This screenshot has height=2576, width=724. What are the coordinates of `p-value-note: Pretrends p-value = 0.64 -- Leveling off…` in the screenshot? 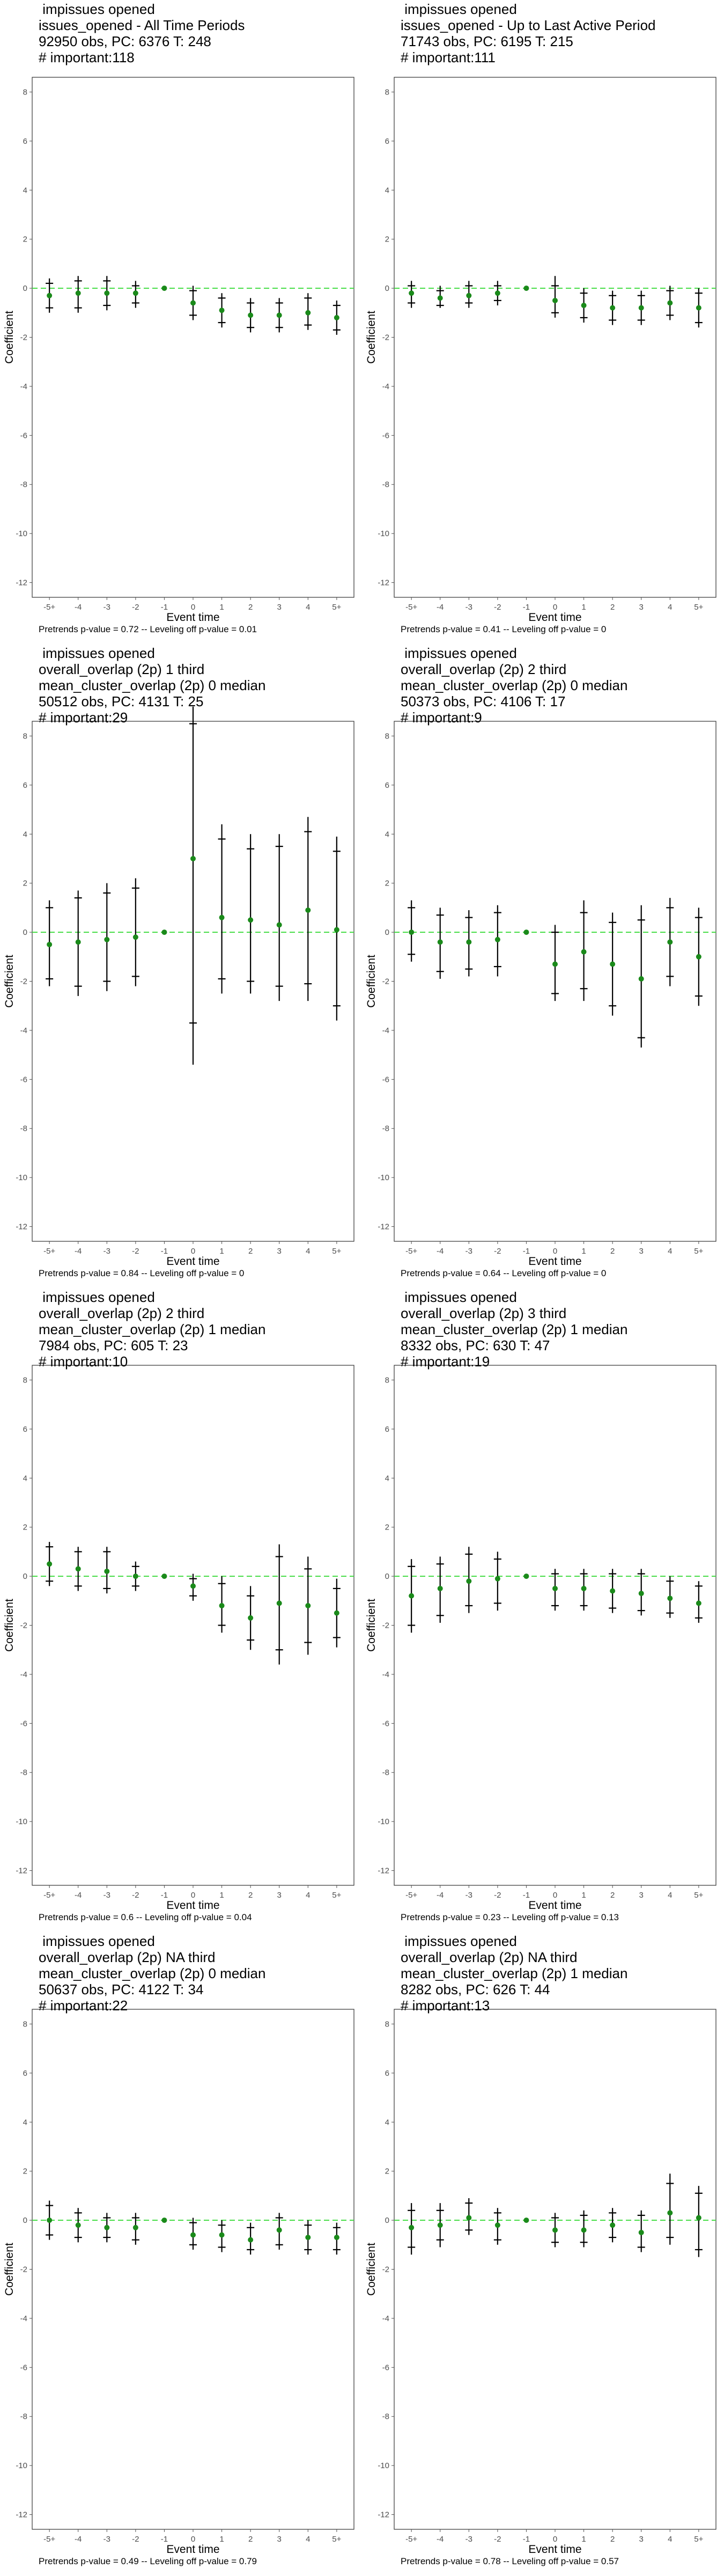 It's located at (504, 1273).